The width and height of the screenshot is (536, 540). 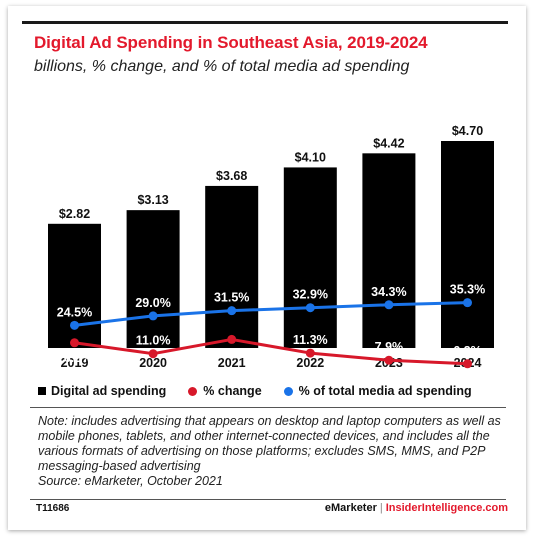 I want to click on chart-id-code: T11686, so click(x=53, y=508).